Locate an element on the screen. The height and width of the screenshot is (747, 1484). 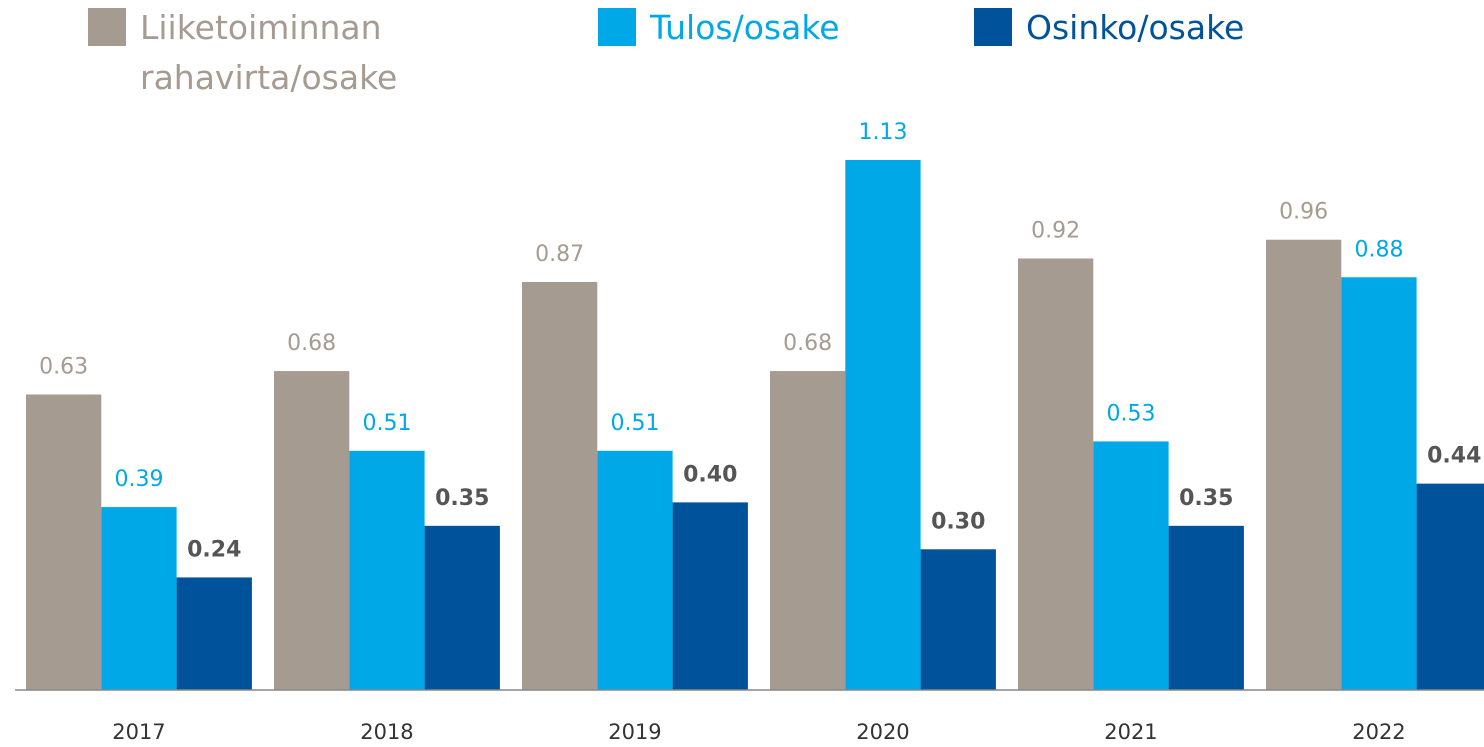
legend-label: Osinko/osake is located at coordinates (1135, 27).